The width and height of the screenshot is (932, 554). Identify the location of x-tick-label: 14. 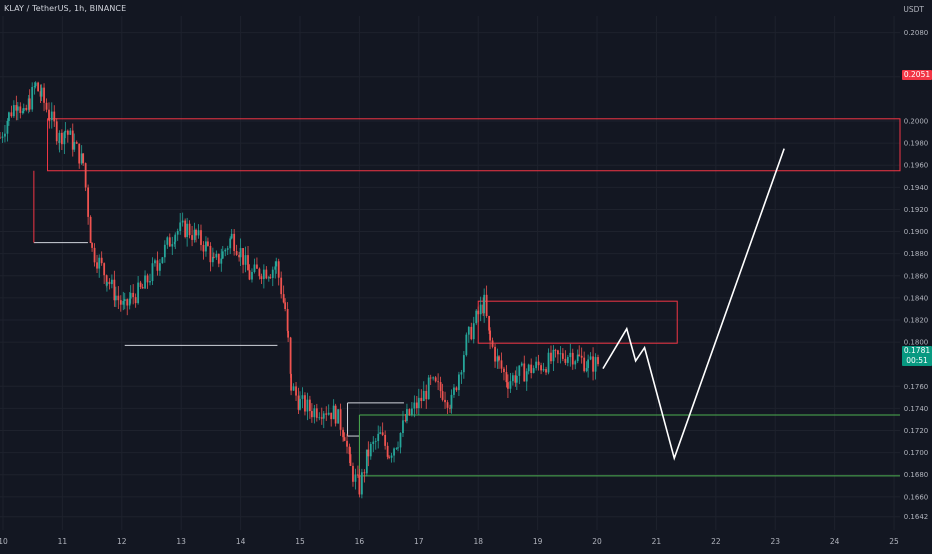
(241, 541).